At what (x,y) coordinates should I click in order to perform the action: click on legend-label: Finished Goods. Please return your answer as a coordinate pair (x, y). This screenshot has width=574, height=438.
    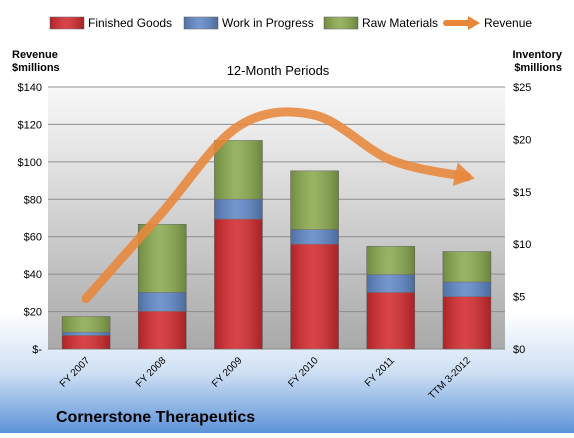
    Looking at the image, I should click on (130, 23).